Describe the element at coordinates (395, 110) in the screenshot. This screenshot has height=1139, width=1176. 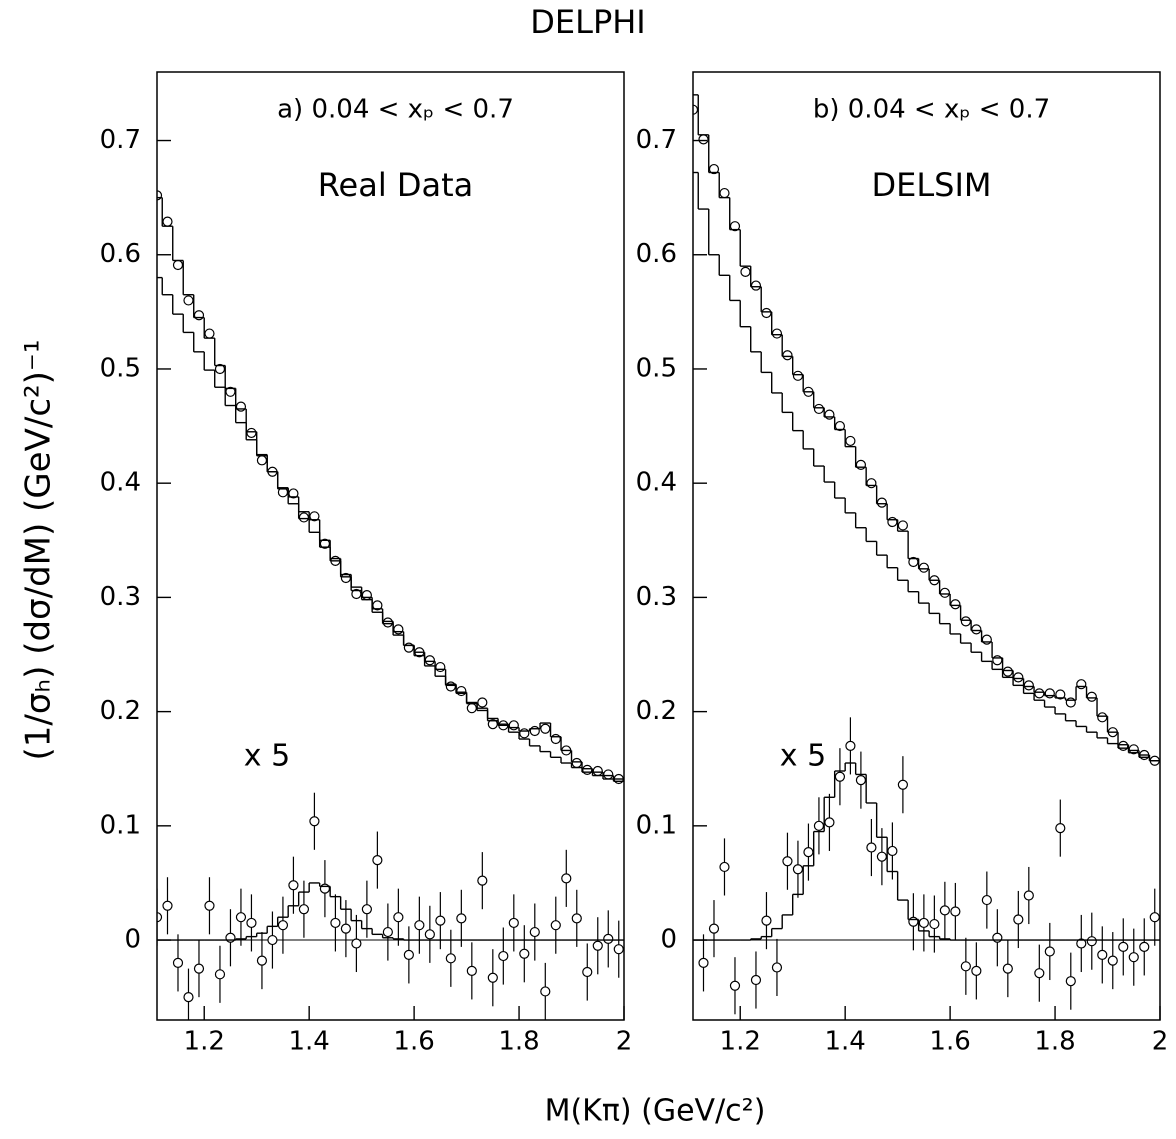
I see `panel-label: a) 0.04 < xₚ < 0.7` at that location.